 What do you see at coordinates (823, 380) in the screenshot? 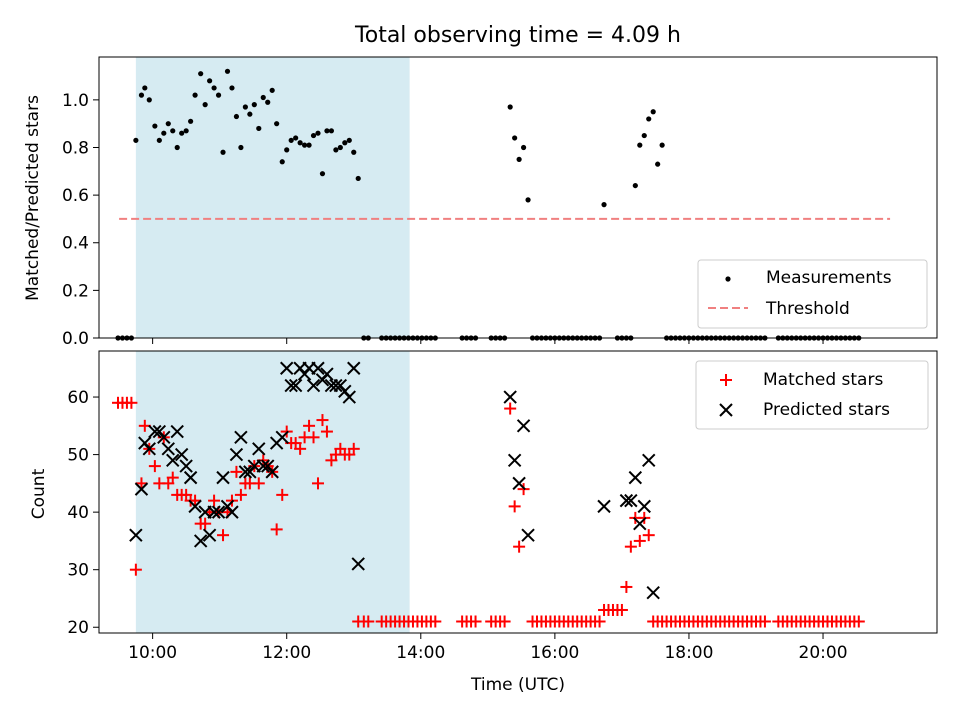
I see `legend-matched-label: Matched stars` at bounding box center [823, 380].